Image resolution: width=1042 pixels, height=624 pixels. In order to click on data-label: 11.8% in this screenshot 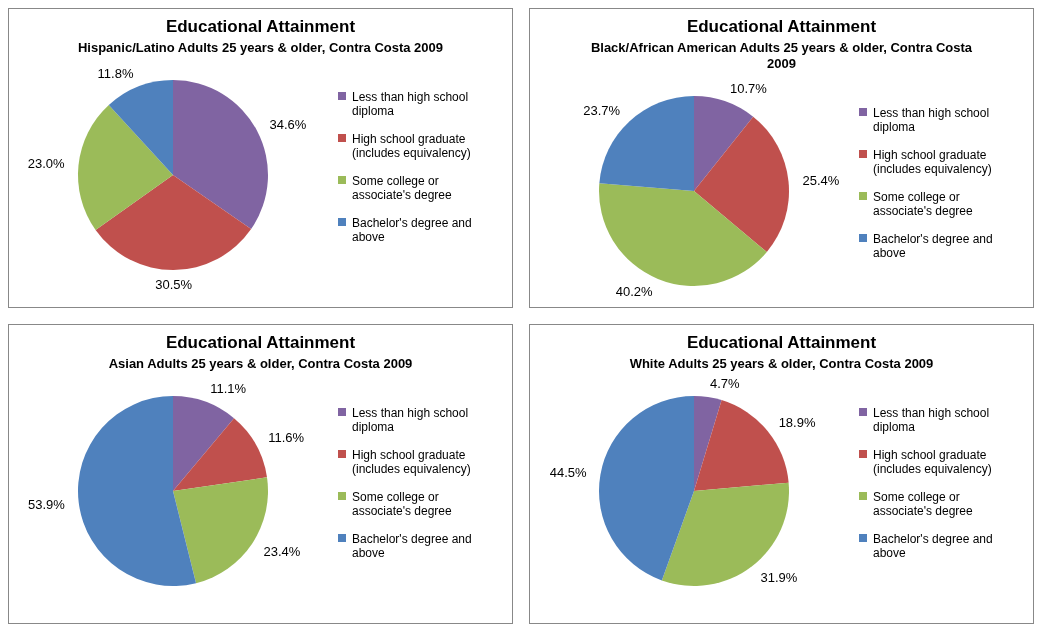, I will do `click(115, 73)`.